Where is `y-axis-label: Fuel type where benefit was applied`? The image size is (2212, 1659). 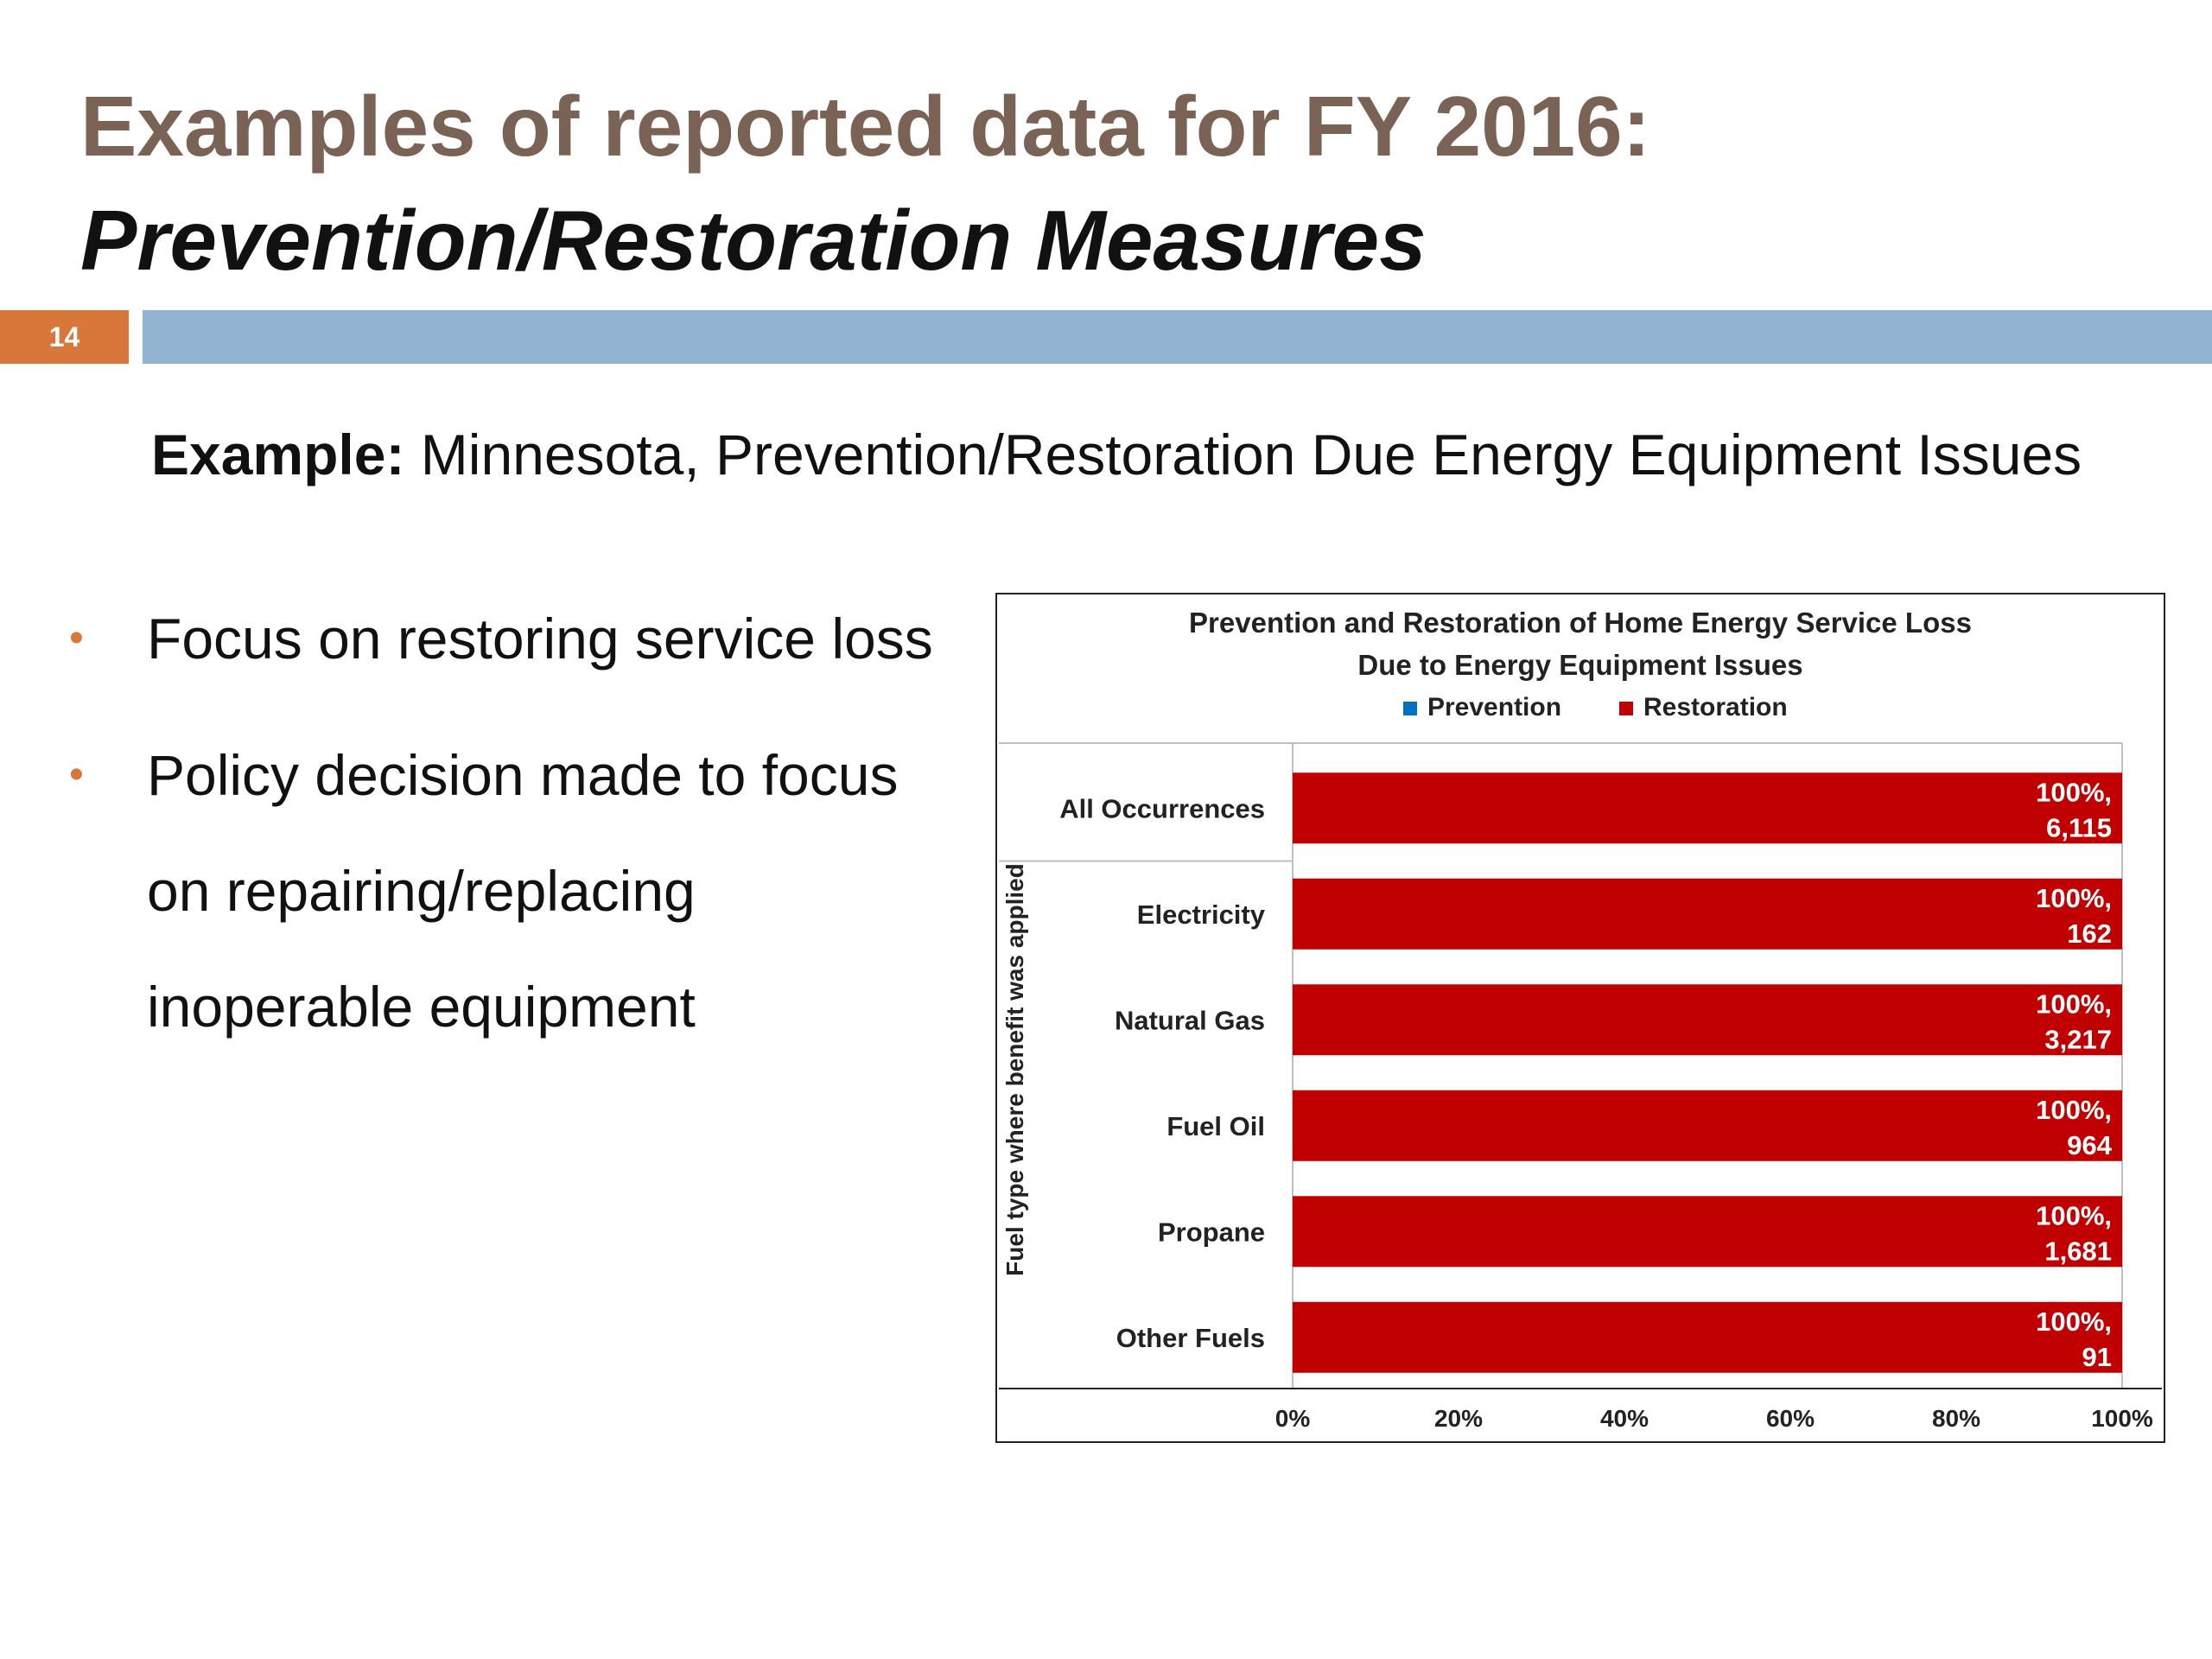 y-axis-label: Fuel type where benefit was applied is located at coordinates (1014, 1069).